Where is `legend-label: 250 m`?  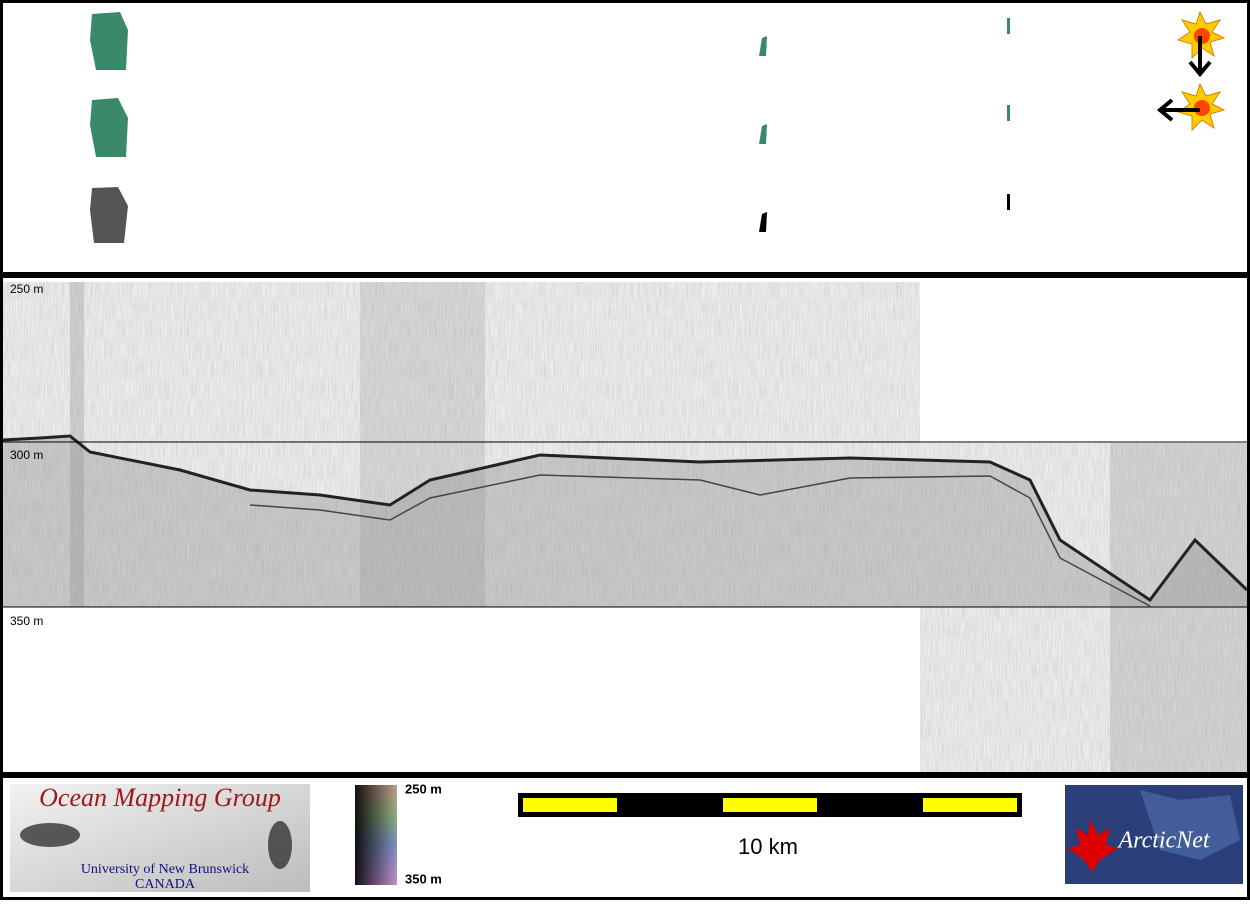 legend-label: 250 m is located at coordinates (423, 788).